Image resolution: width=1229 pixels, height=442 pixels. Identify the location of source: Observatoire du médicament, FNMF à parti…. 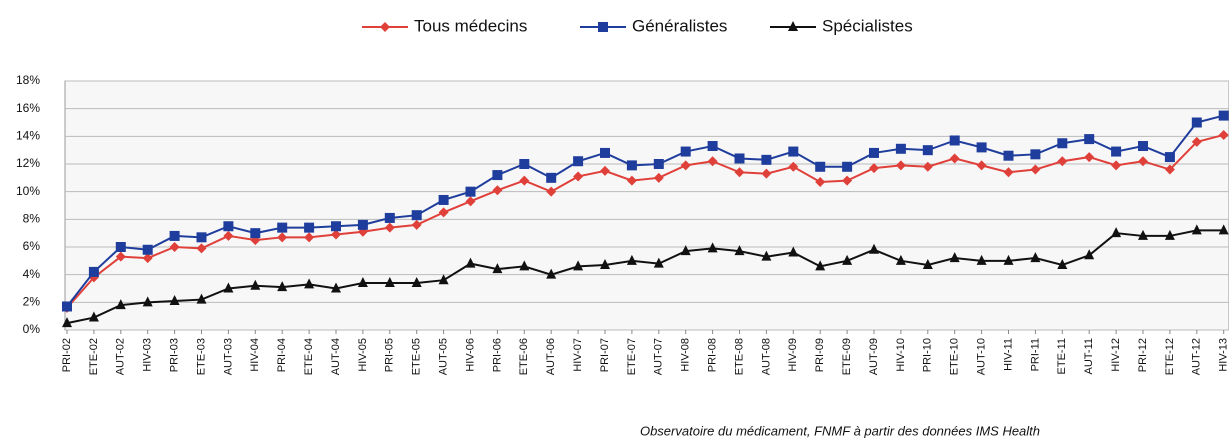
(840, 430).